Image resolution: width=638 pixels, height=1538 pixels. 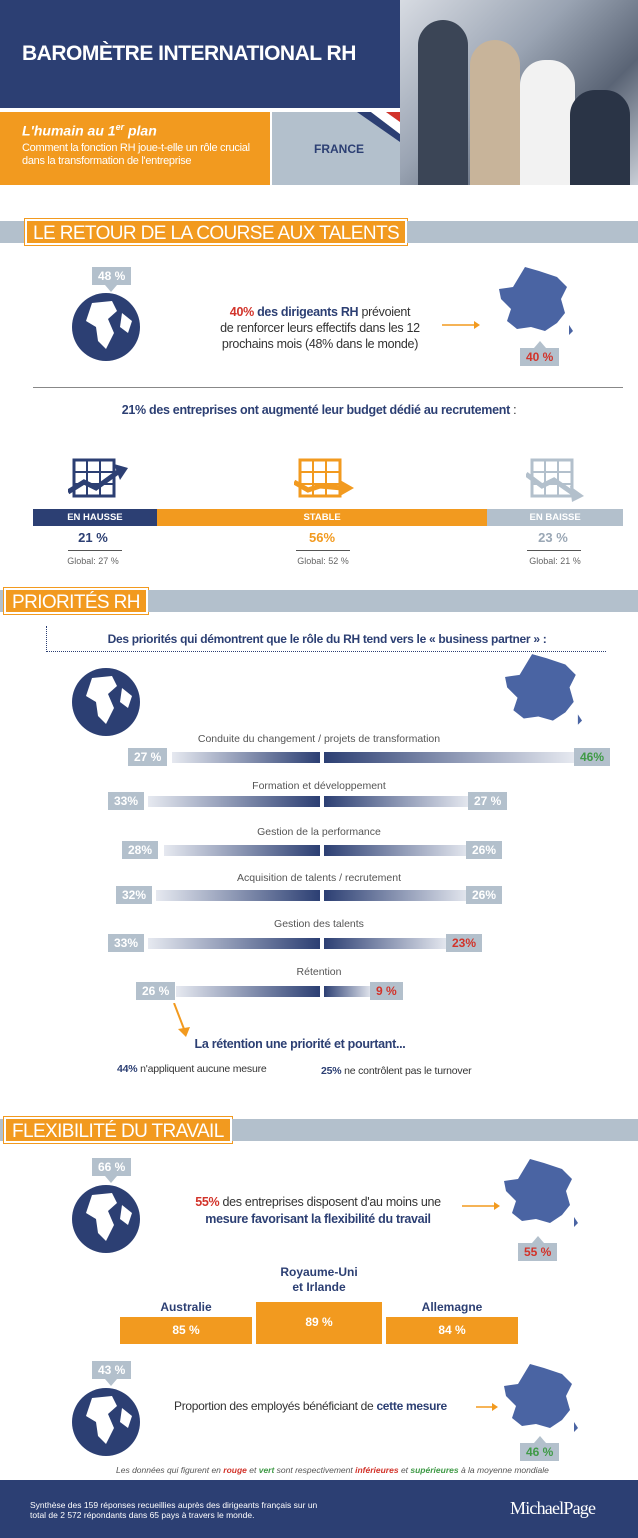 What do you see at coordinates (112, 1167) in the screenshot?
I see `world-badge-3: 66 %` at bounding box center [112, 1167].